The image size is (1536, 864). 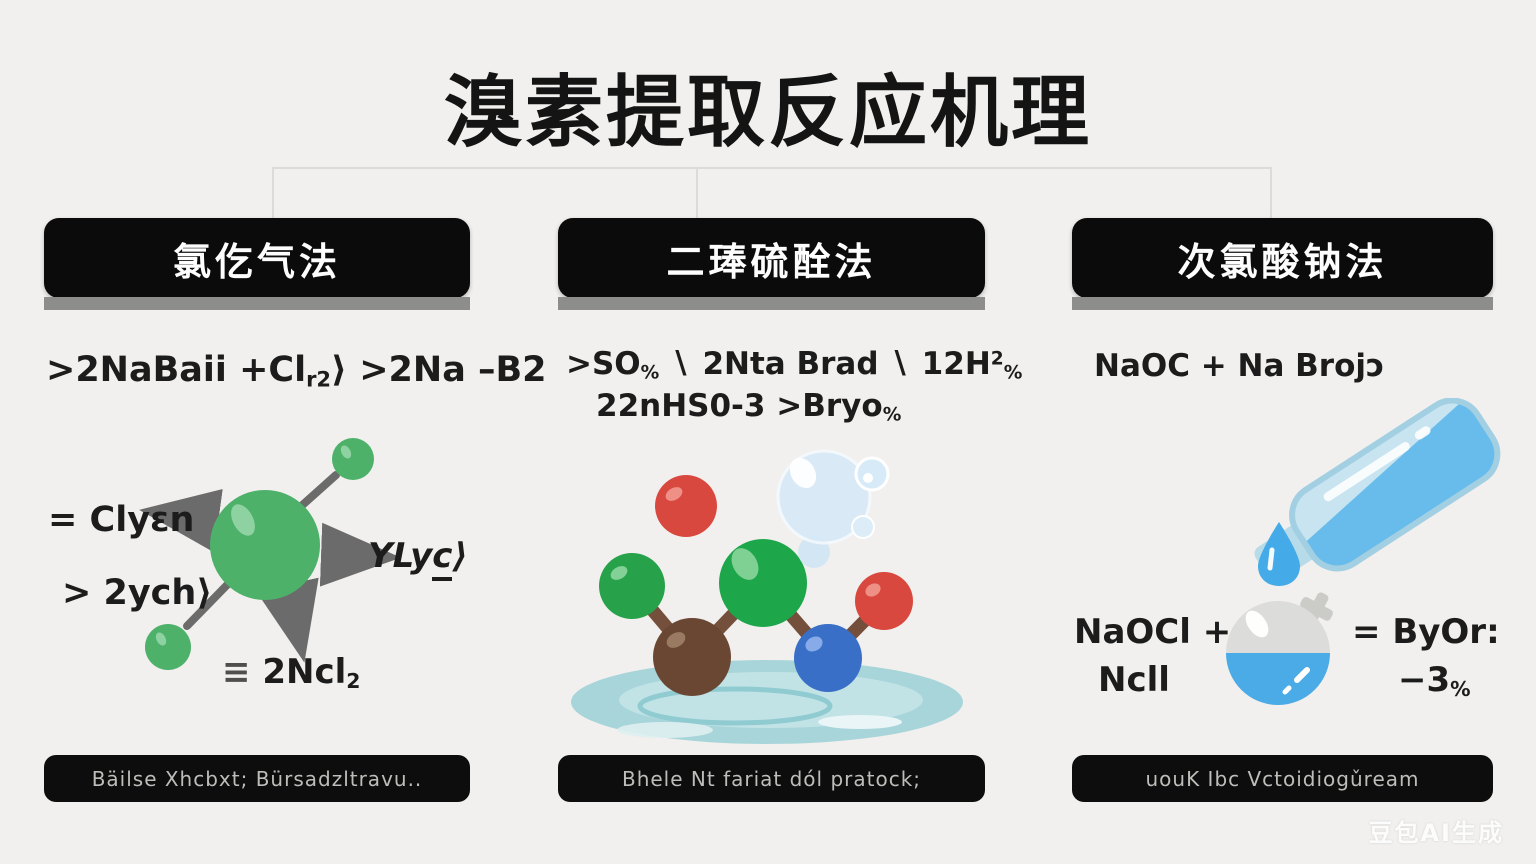 I want to click on water-ripple, so click(x=735, y=706).